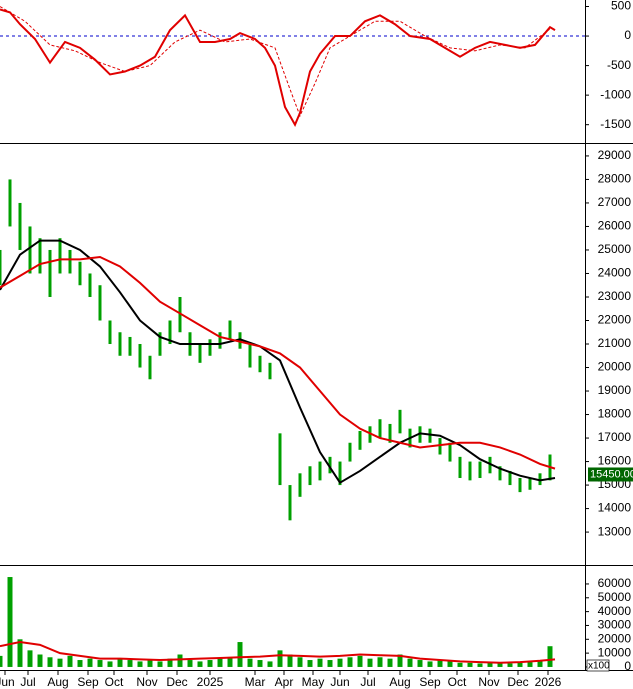 Image resolution: width=633 pixels, height=689 pixels. Describe the element at coordinates (598, 665) in the screenshot. I see `unit-box` at that location.